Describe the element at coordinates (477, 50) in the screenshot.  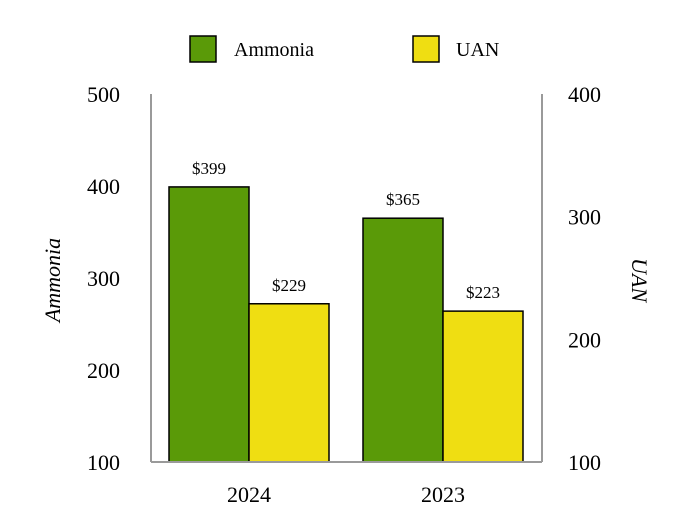
I see `legend-label-uan: UAN` at that location.